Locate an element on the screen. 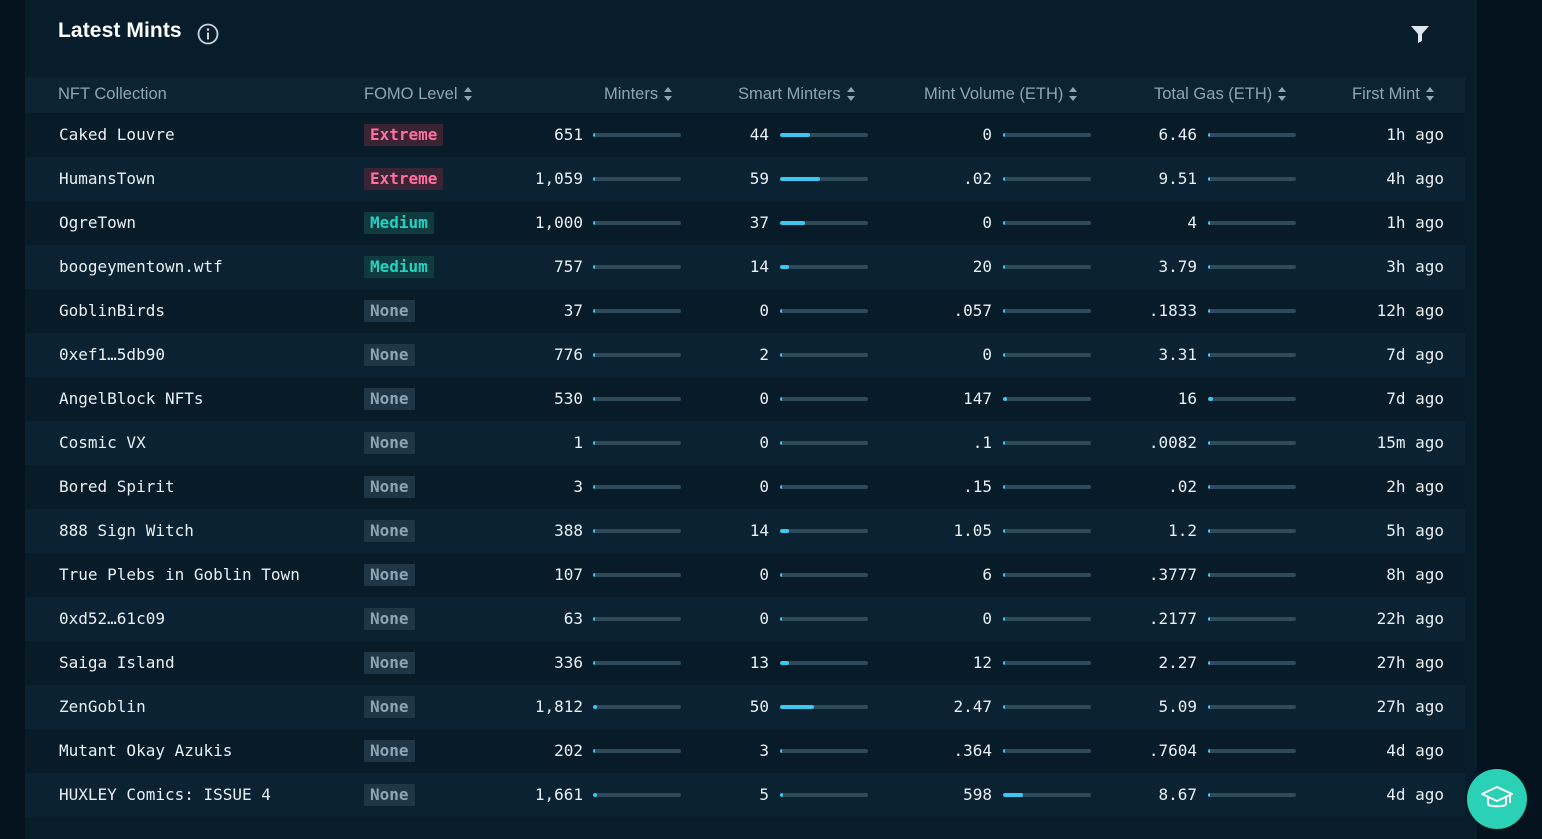 The image size is (1542, 839). smart-minters-value: 37 is located at coordinates (759, 222).